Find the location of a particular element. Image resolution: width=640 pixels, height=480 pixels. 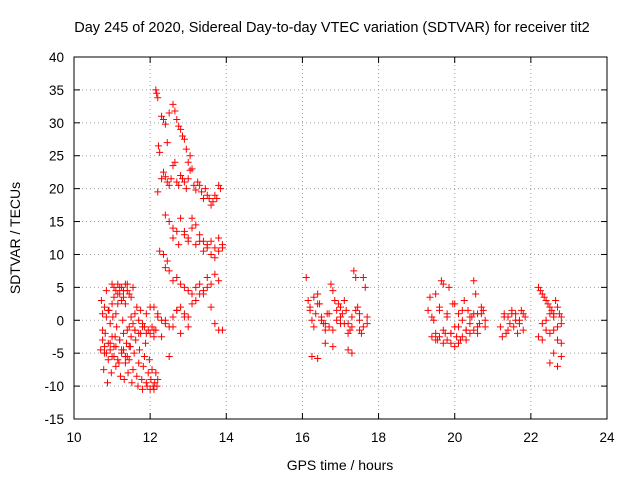

y-tick-label: 35 is located at coordinates (56, 90).